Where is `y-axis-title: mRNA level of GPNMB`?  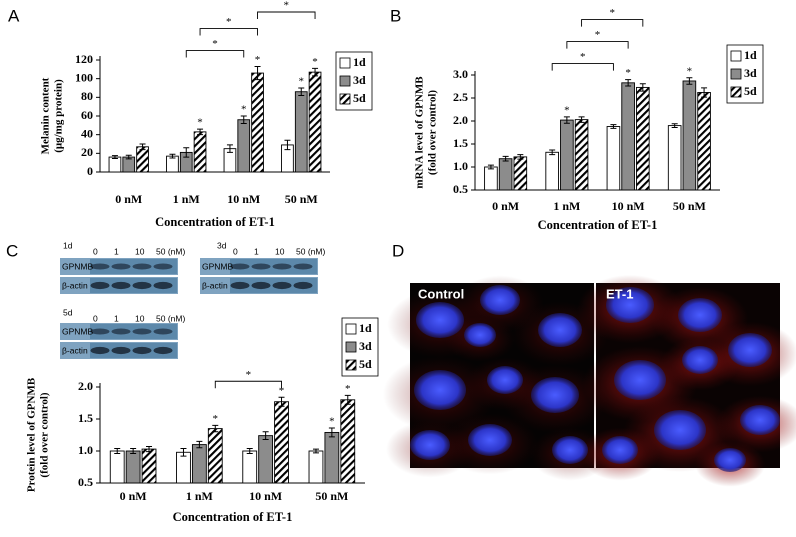 y-axis-title: mRNA level of GPNMB is located at coordinates (420, 132).